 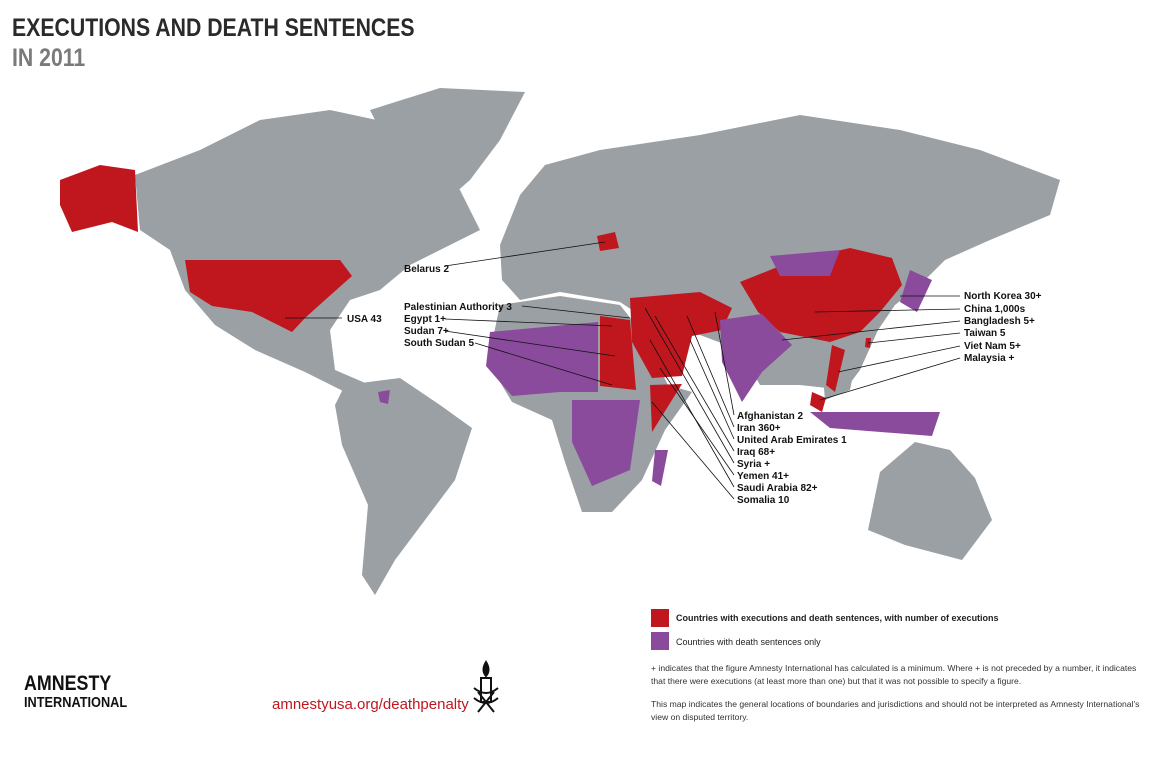 I want to click on japan, so click(x=916, y=291).